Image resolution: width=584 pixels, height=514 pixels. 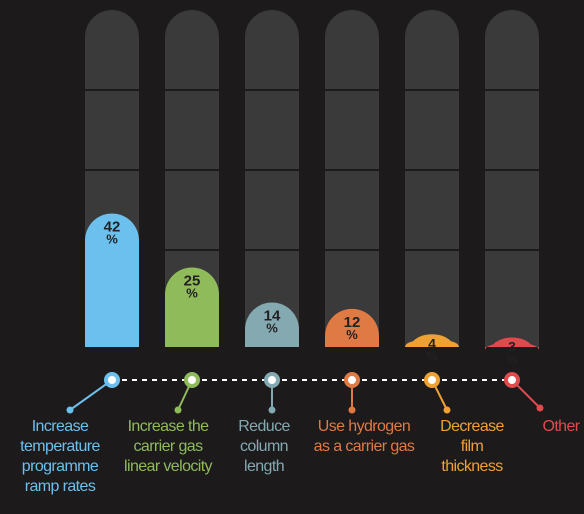 I want to click on tick-label-line: programme, so click(x=60, y=466).